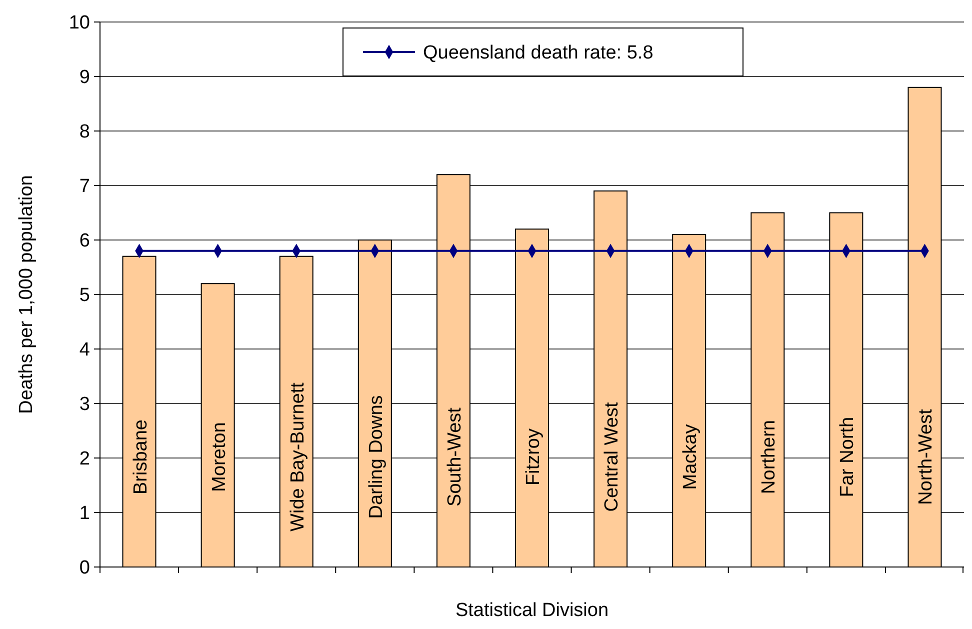 This screenshot has height=629, width=972. Describe the element at coordinates (84, 568) in the screenshot. I see `y-tick-label: 0` at that location.